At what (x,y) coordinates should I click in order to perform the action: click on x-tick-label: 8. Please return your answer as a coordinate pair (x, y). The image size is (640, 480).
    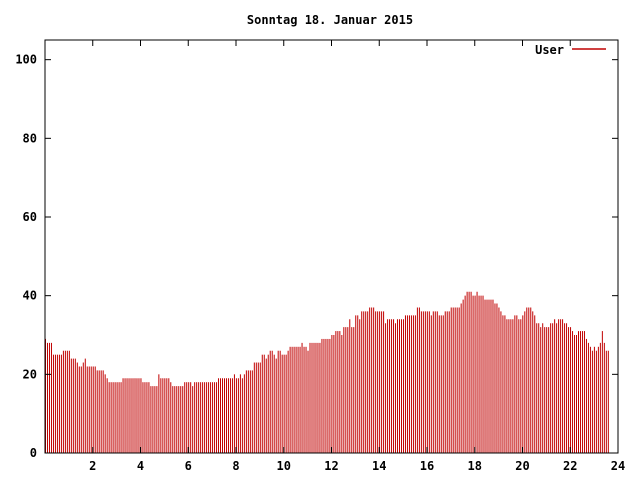
    Looking at the image, I should click on (235, 466).